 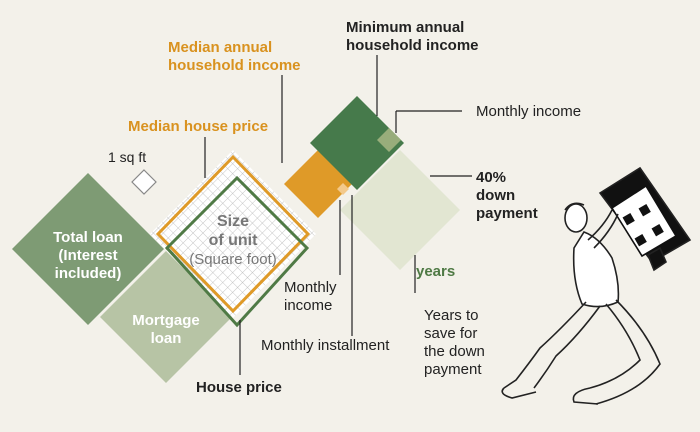 What do you see at coordinates (144, 182) in the screenshot?
I see `sq-ft-diamond` at bounding box center [144, 182].